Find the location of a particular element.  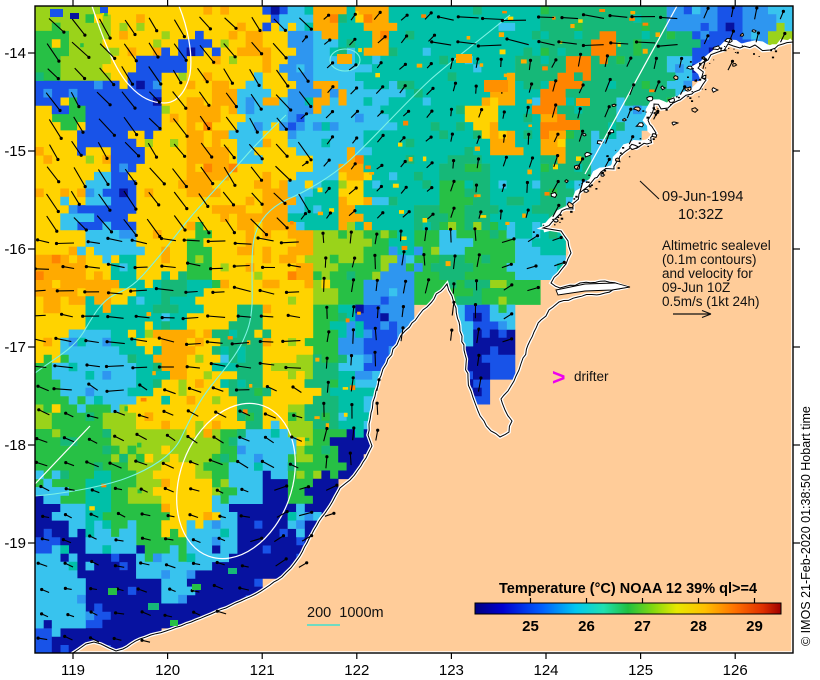

svg-text: -19 is located at coordinates (15, 543).